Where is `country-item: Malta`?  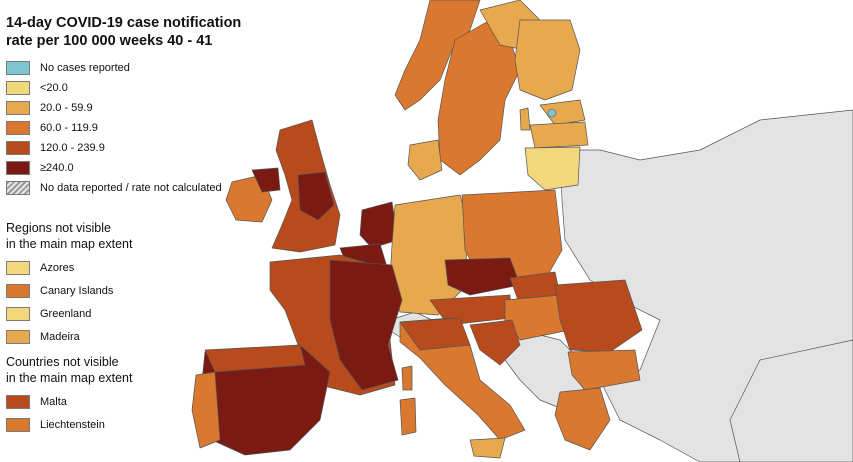 country-item: Malta is located at coordinates (136, 401).